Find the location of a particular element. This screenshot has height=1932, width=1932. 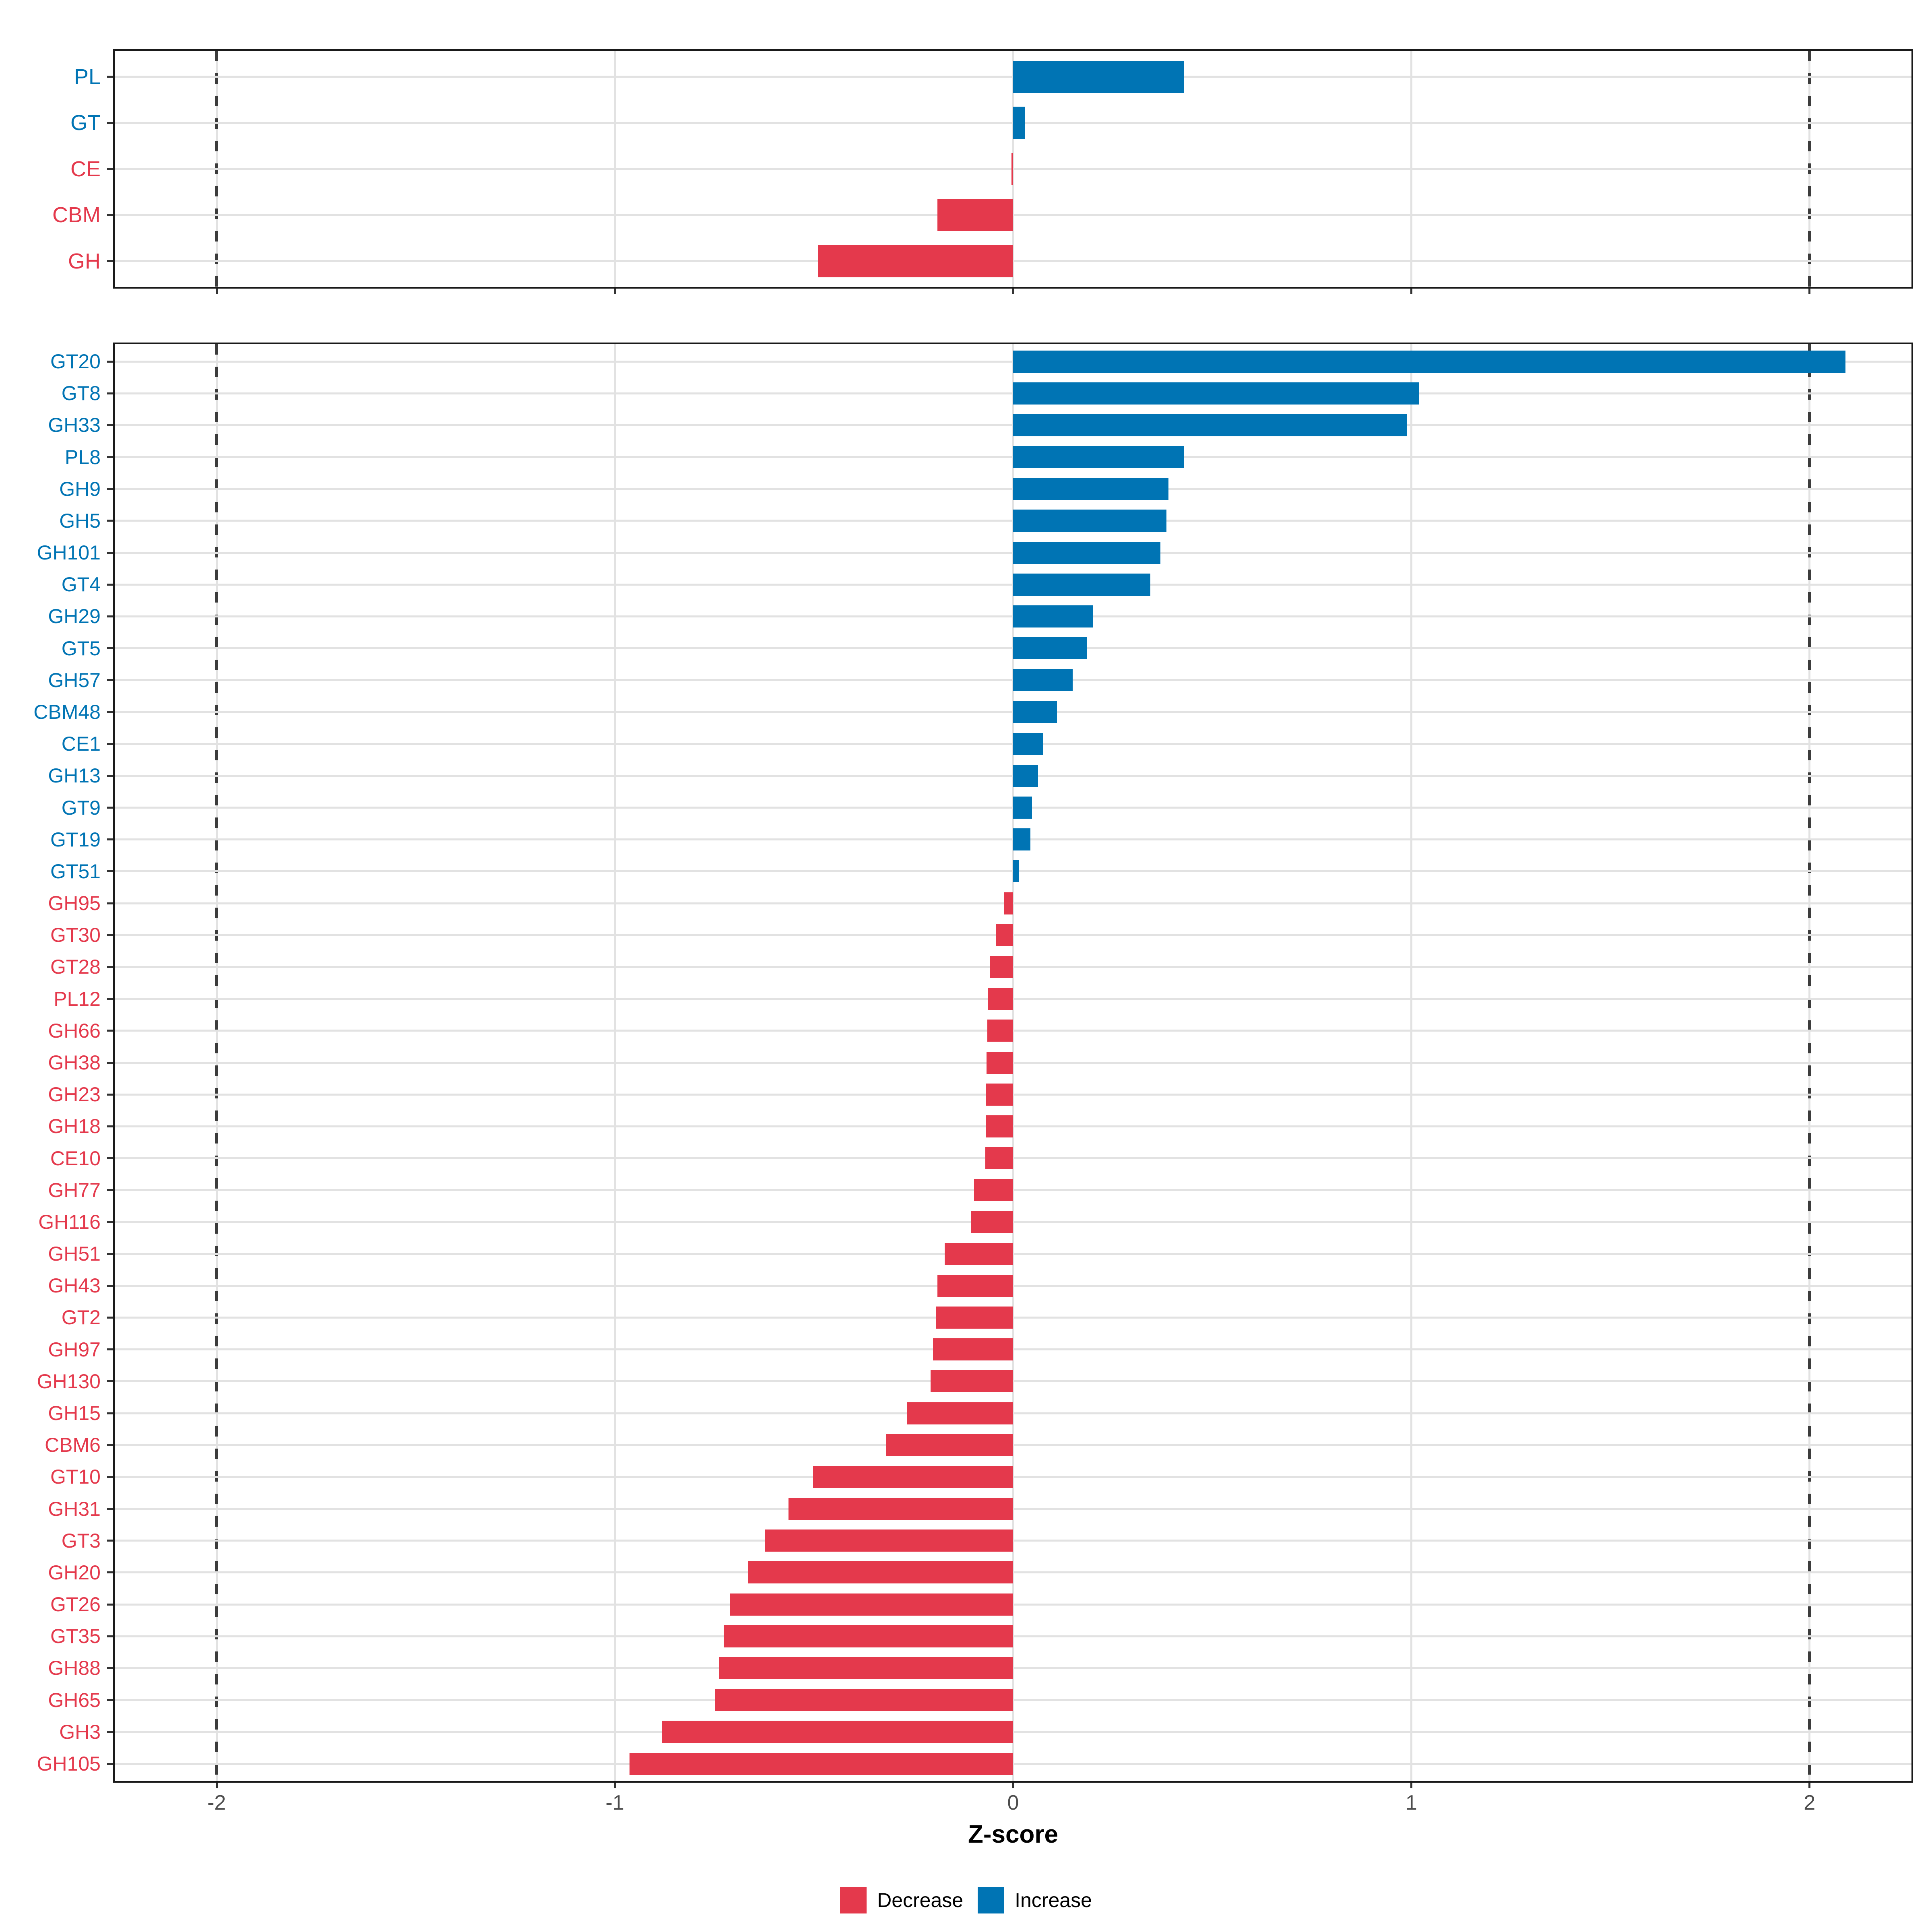

y-tick-GT10 is located at coordinates (110, 1477).